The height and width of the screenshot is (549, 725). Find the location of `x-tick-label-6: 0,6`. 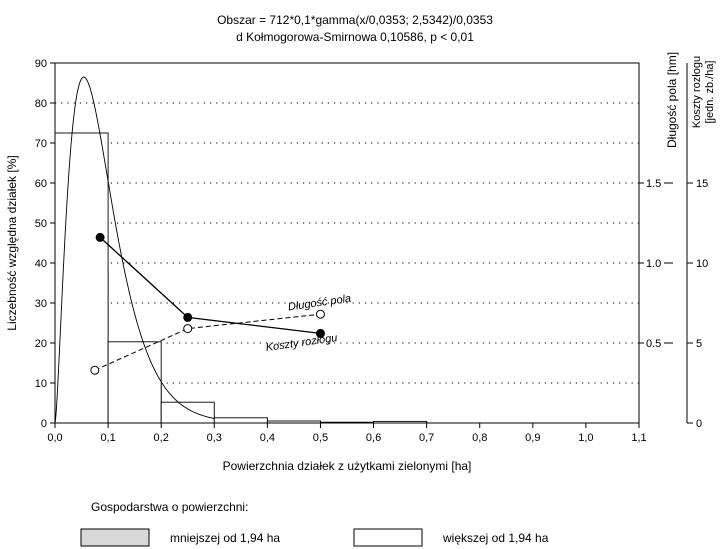

x-tick-label-6: 0,6 is located at coordinates (373, 438).